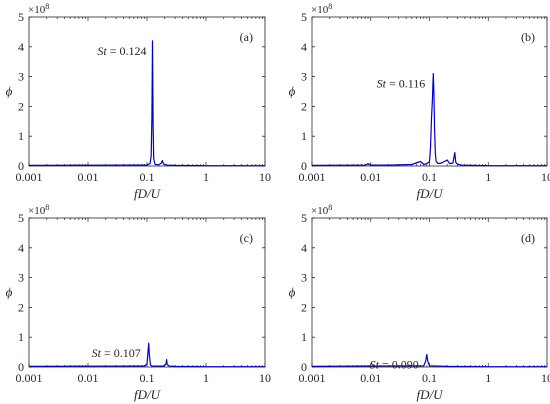 The height and width of the screenshot is (404, 550). What do you see at coordinates (528, 37) in the screenshot?
I see `panel-label: (b)` at bounding box center [528, 37].